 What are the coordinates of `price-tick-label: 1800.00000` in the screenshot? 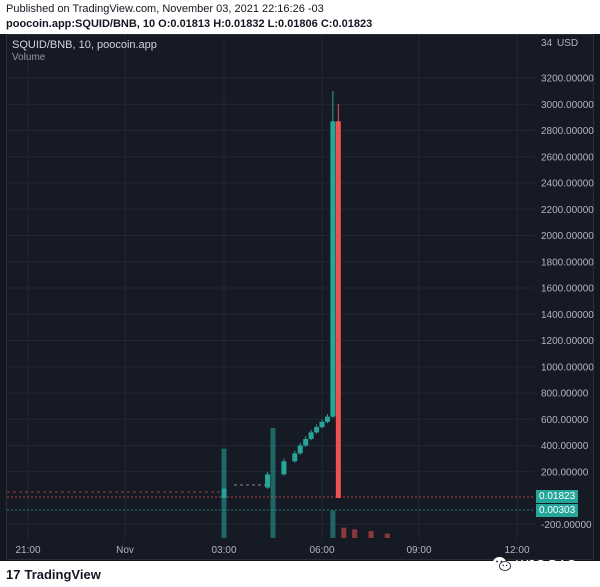 It's located at (567, 262).